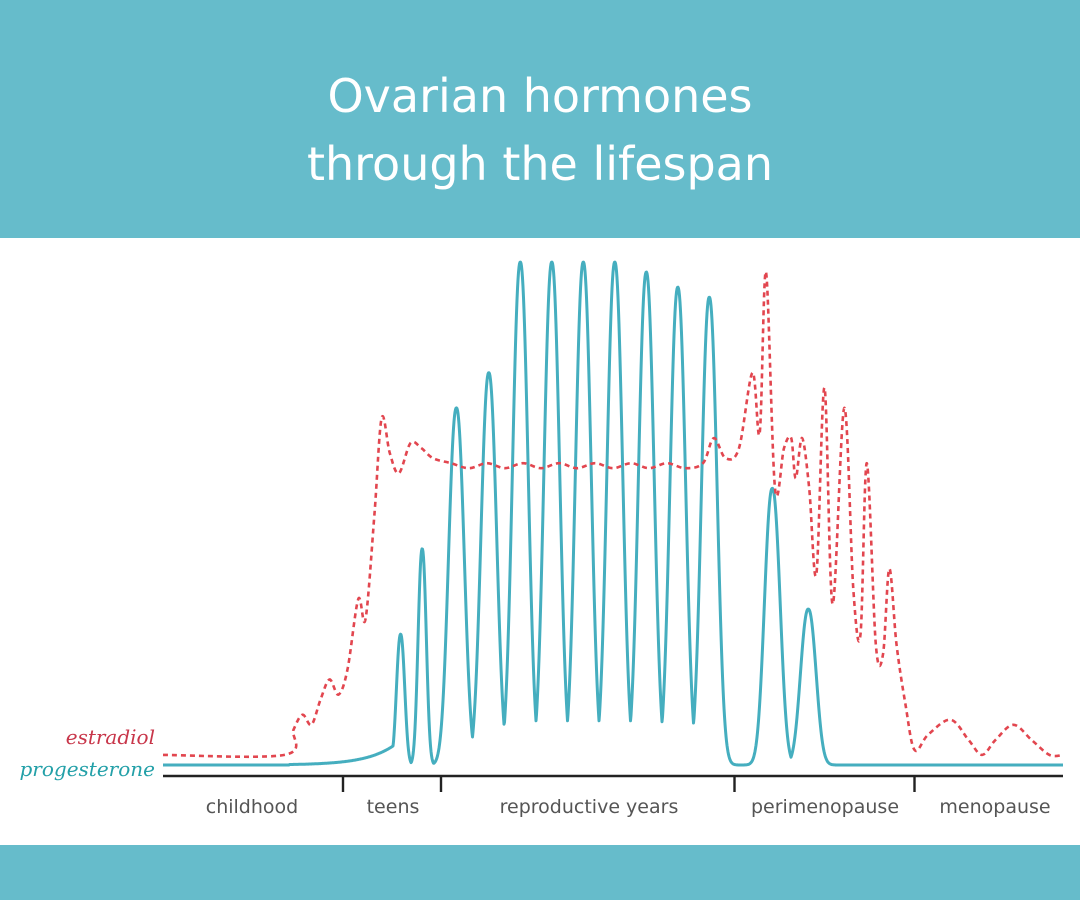  Describe the element at coordinates (589, 807) in the screenshot. I see `x-tick-label: reproductive years` at that location.